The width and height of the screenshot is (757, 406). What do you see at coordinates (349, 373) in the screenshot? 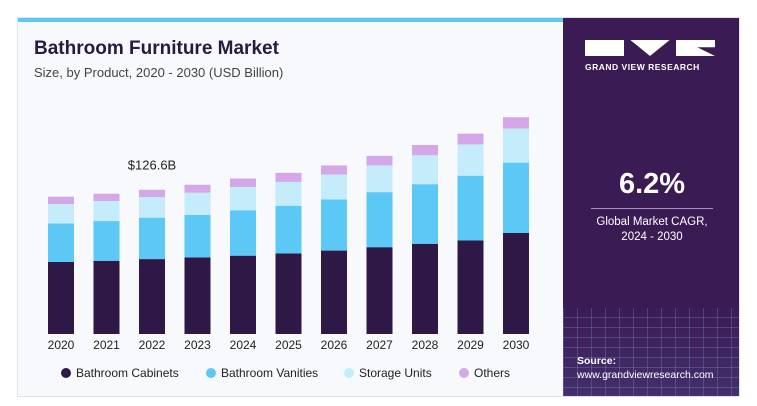
I see `legend-marker-storage` at bounding box center [349, 373].